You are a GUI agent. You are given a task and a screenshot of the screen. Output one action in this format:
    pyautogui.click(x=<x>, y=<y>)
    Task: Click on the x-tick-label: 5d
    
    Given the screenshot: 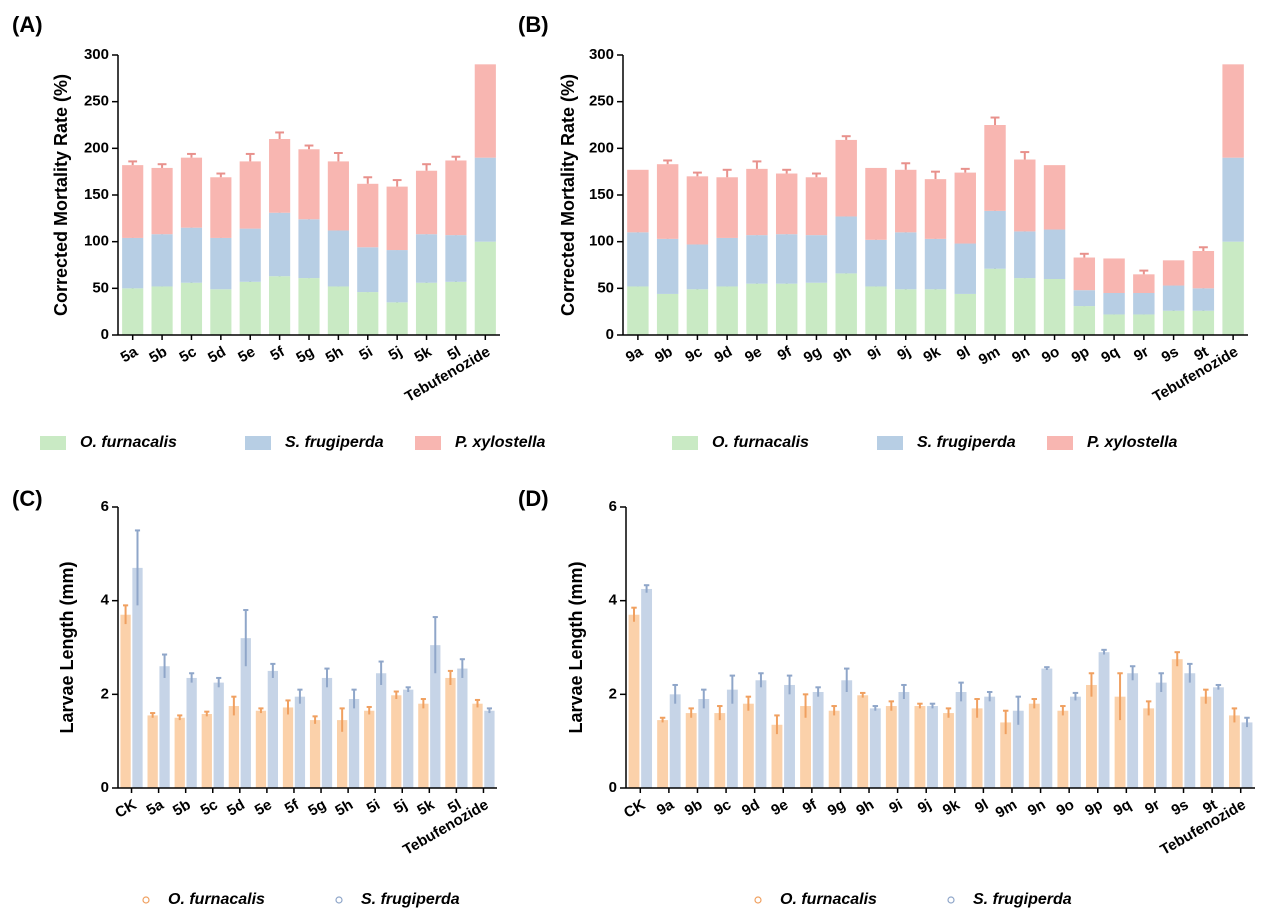 What is the action you would take?
    pyautogui.click(x=236, y=807)
    